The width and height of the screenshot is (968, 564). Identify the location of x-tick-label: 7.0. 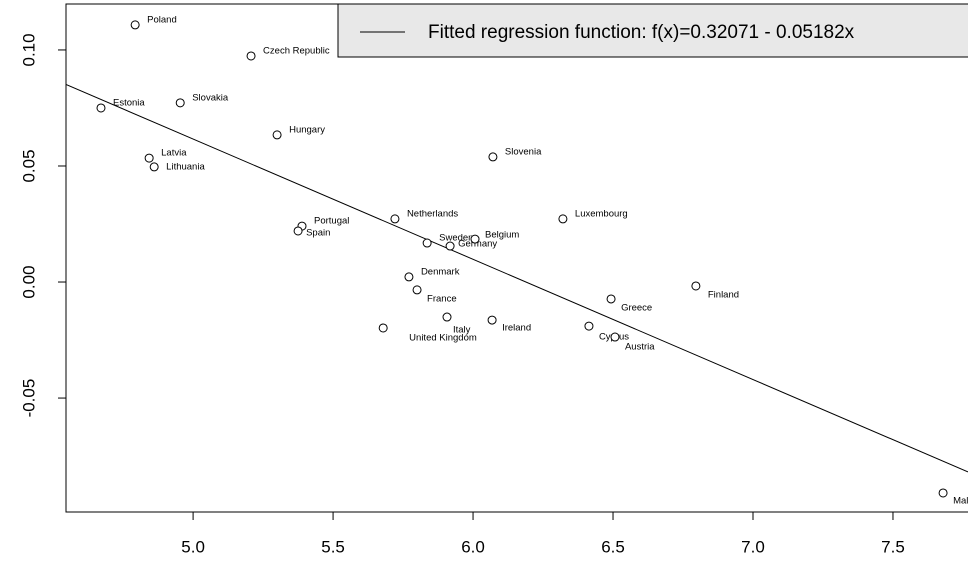
(753, 546).